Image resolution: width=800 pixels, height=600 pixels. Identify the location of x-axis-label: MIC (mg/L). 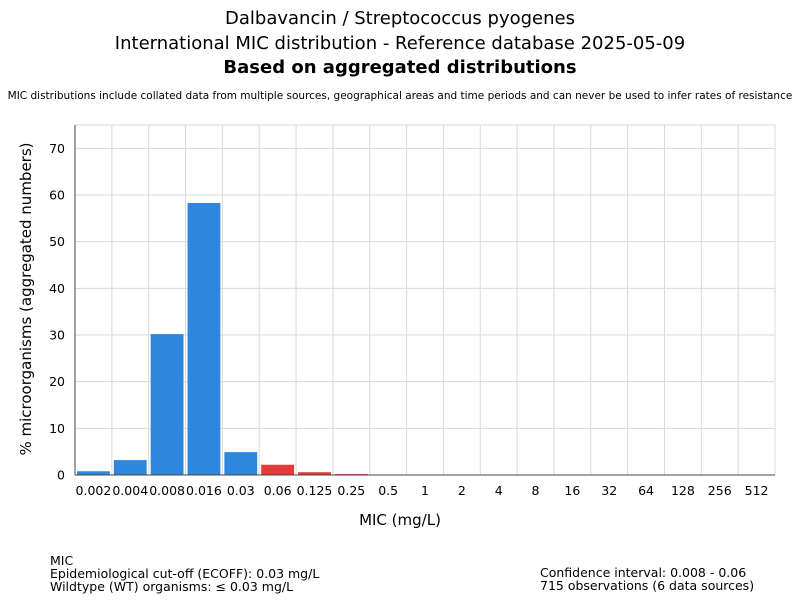
(400, 520).